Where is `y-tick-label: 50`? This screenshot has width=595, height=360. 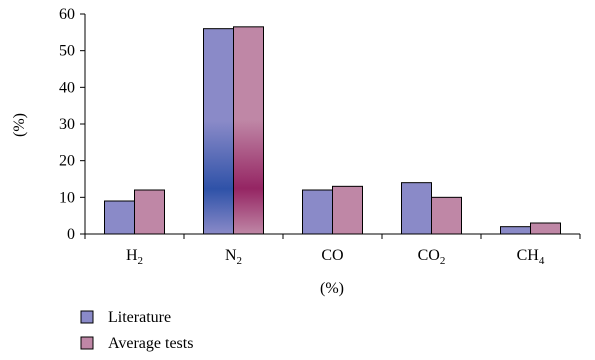
y-tick-label: 50 is located at coordinates (67, 51).